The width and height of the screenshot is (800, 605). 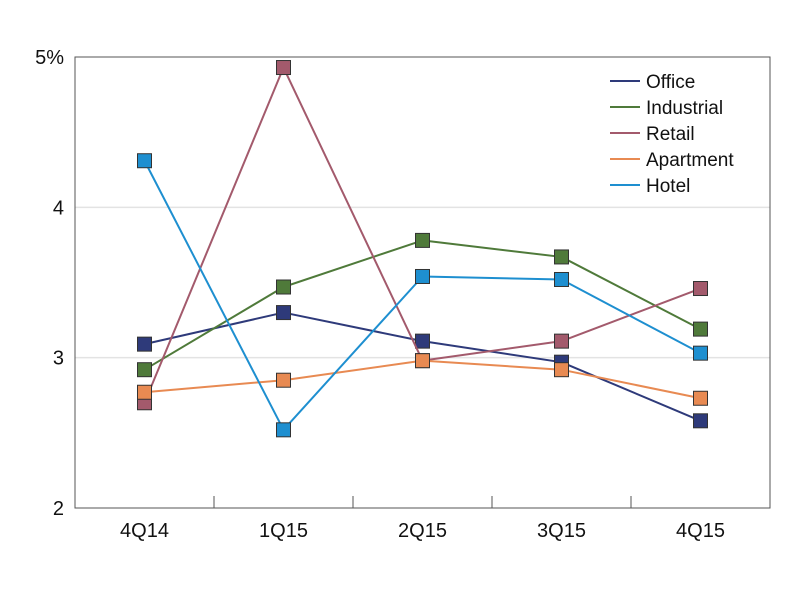 I want to click on y-tick-label: 4, so click(x=58, y=208).